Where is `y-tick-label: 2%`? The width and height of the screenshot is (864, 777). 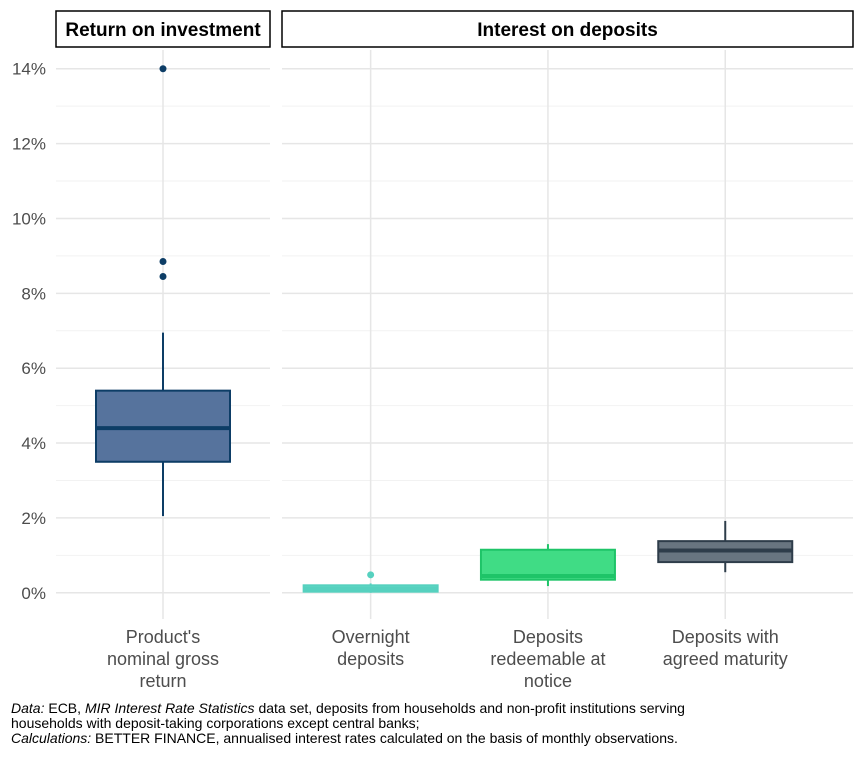 y-tick-label: 2% is located at coordinates (33, 518).